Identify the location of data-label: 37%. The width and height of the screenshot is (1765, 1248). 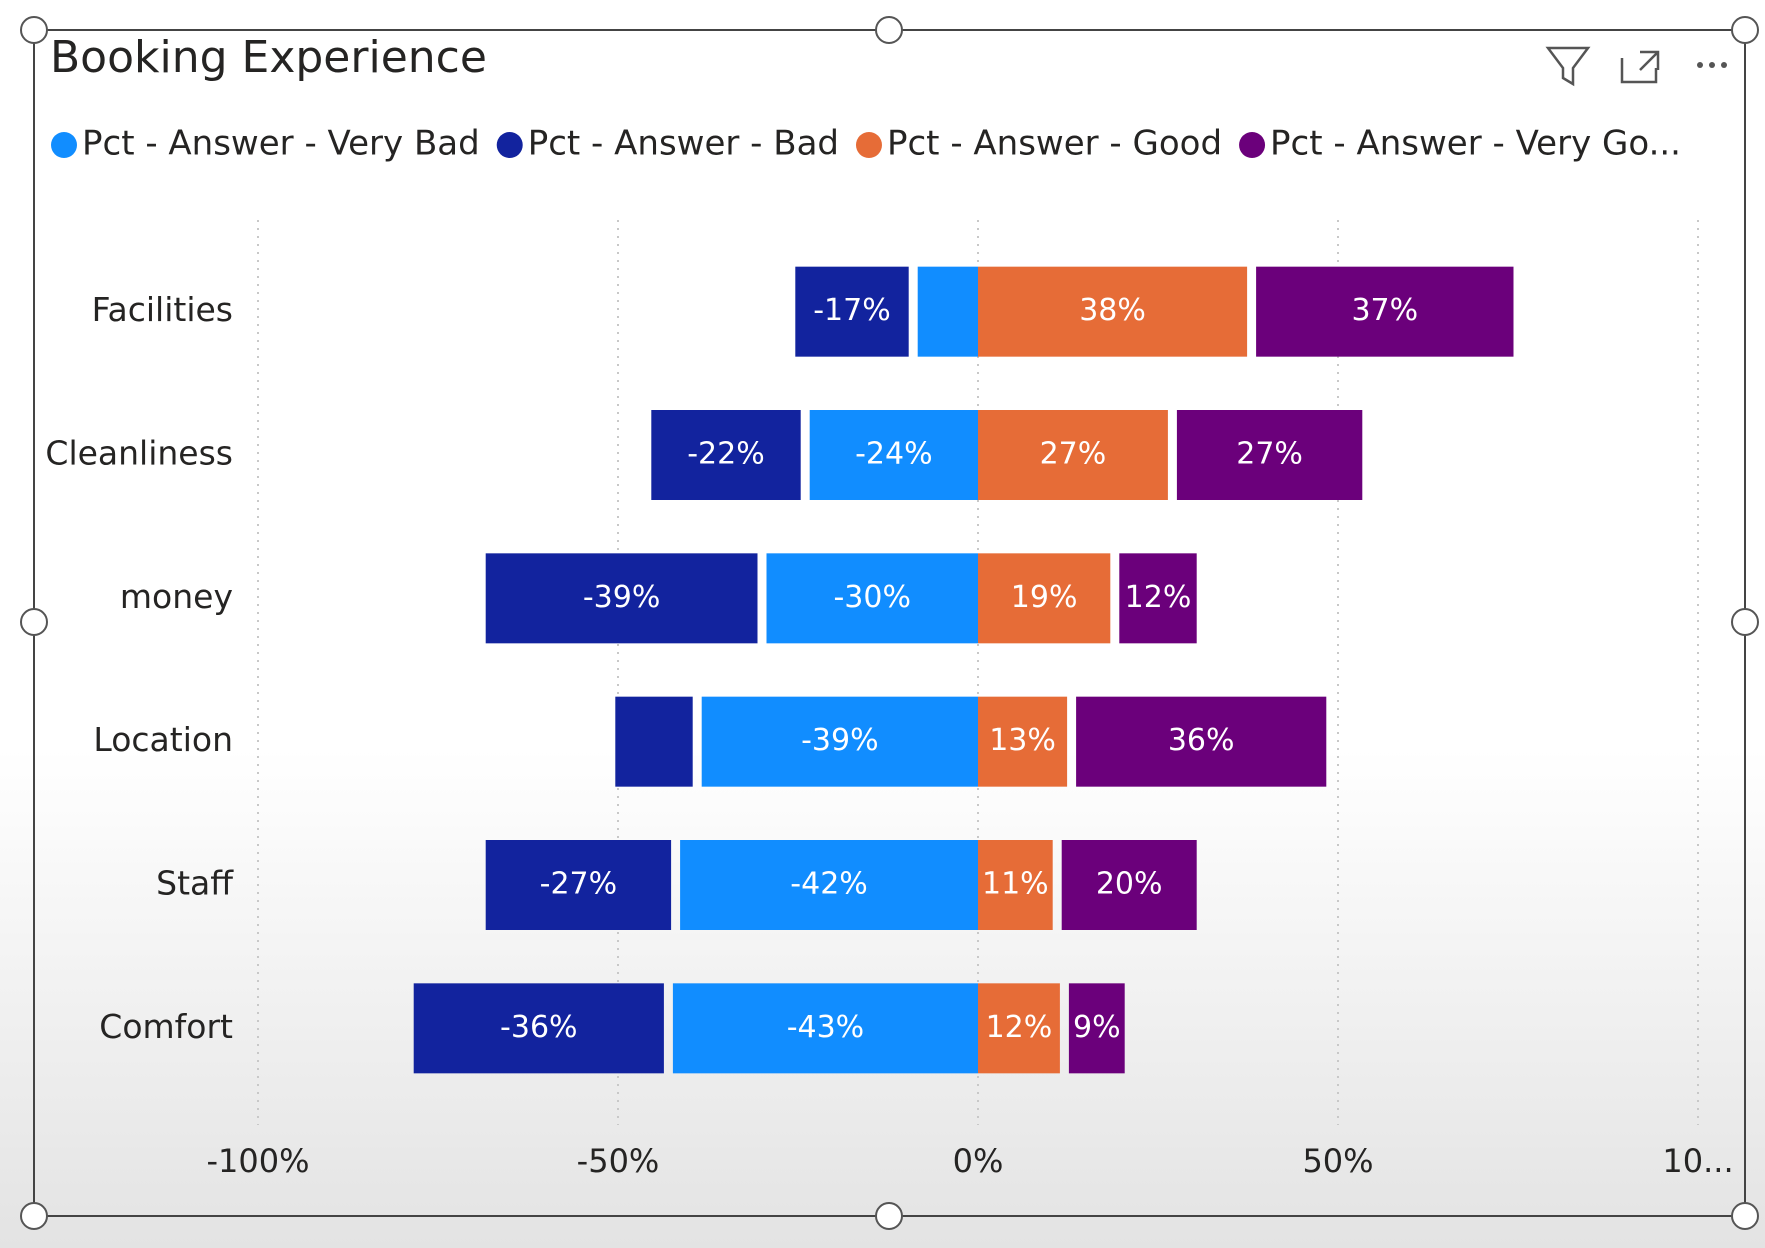
(1384, 310).